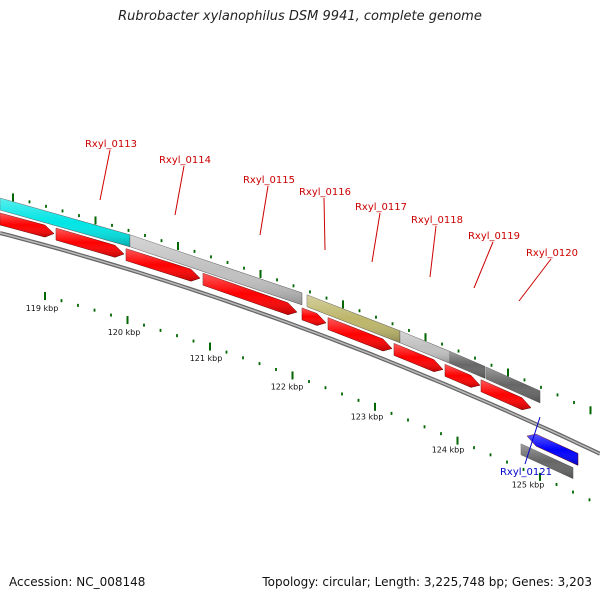 This screenshot has height=600, width=600. I want to click on scale-label: 124 kbp, so click(448, 450).